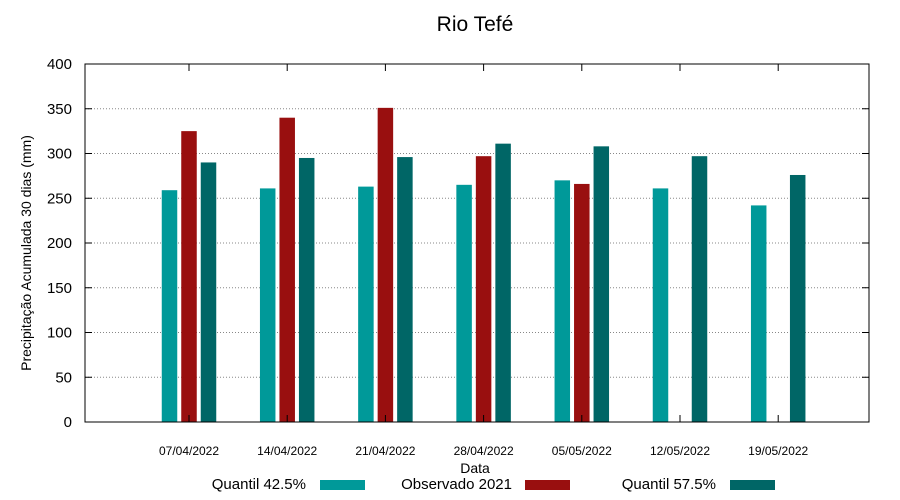  Describe the element at coordinates (484, 451) in the screenshot. I see `x-tick-label: 28/04/2022` at that location.